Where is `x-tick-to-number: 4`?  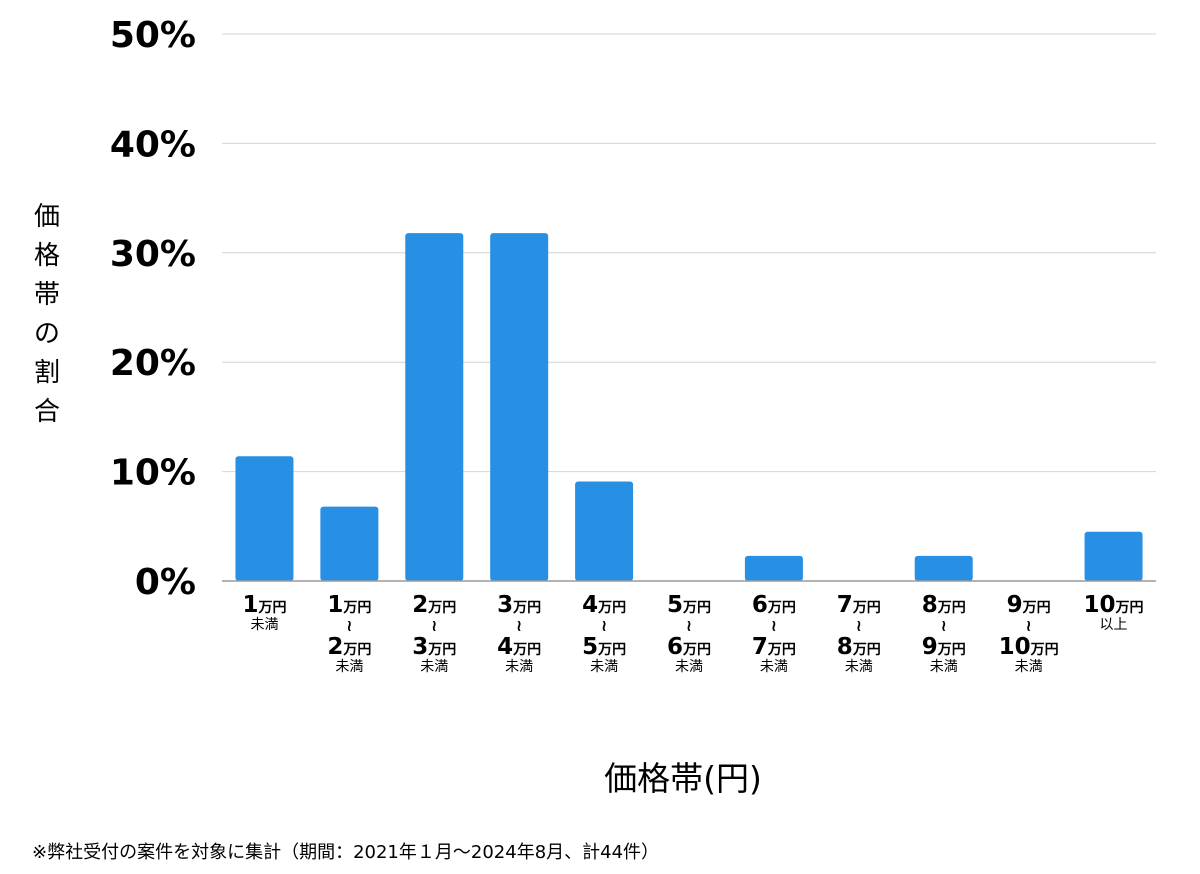 x-tick-to-number: 4 is located at coordinates (505, 647).